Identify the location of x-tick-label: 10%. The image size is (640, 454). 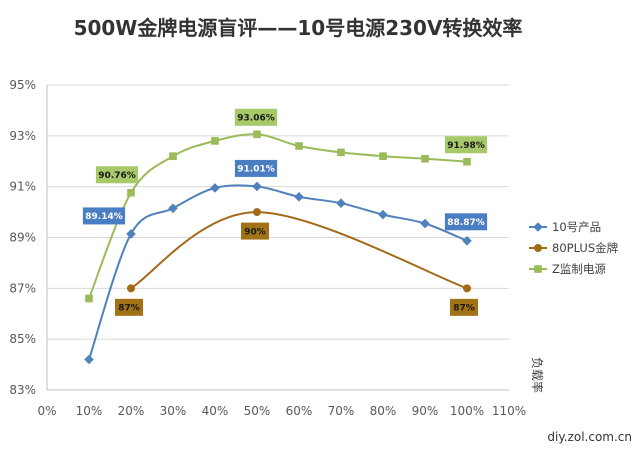
(89, 411).